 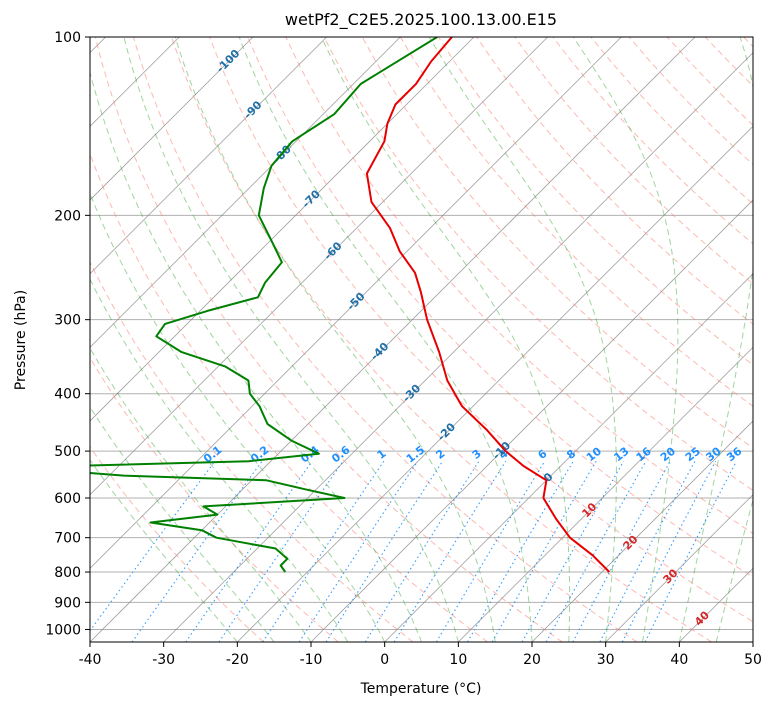 What do you see at coordinates (67, 452) in the screenshot?
I see `y-tick-label: 500` at bounding box center [67, 452].